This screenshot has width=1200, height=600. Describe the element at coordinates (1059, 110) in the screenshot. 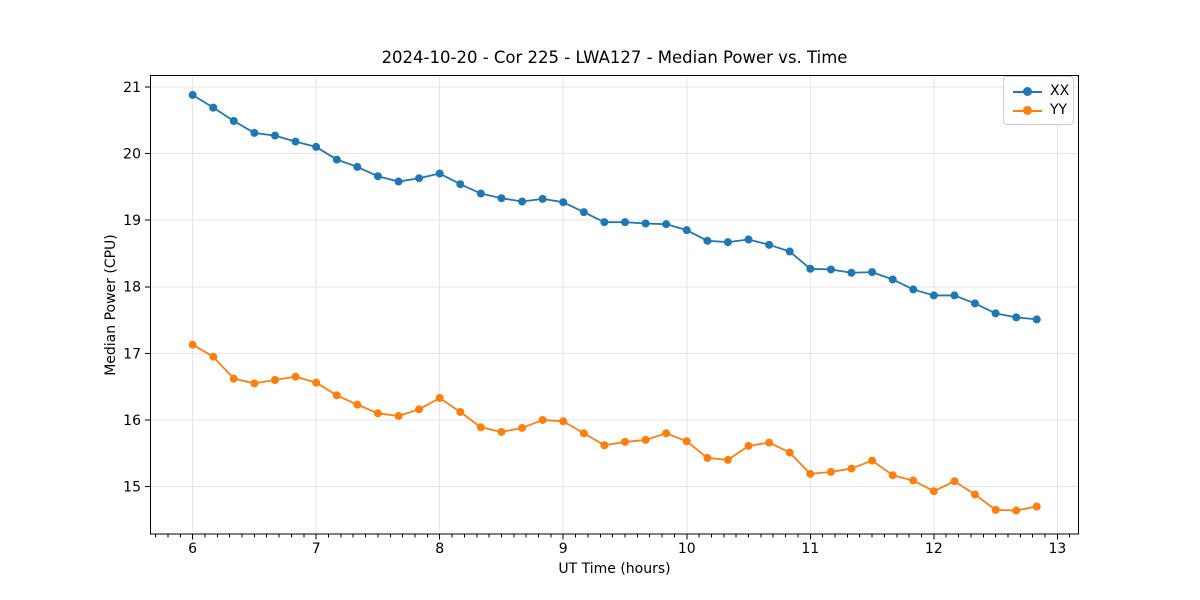

I see `legend-label: YY` at that location.